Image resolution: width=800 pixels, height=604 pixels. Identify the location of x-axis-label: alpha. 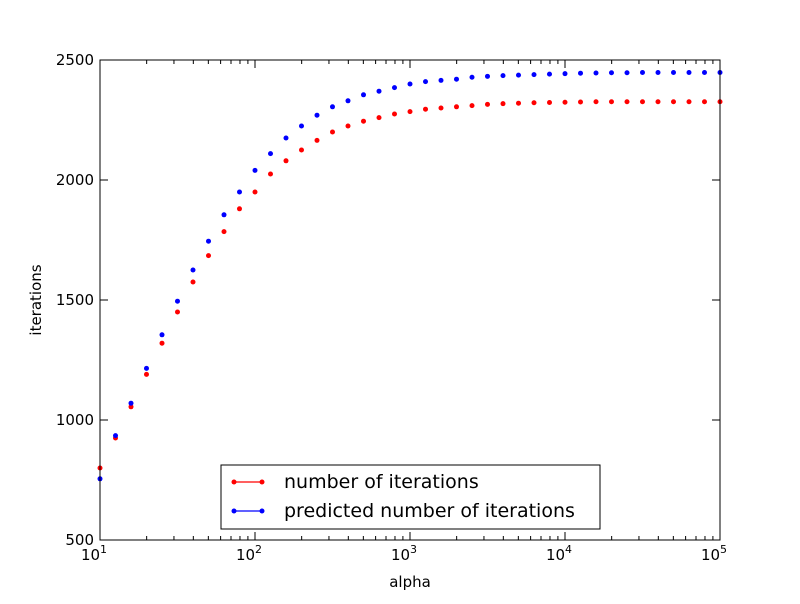
(410, 582).